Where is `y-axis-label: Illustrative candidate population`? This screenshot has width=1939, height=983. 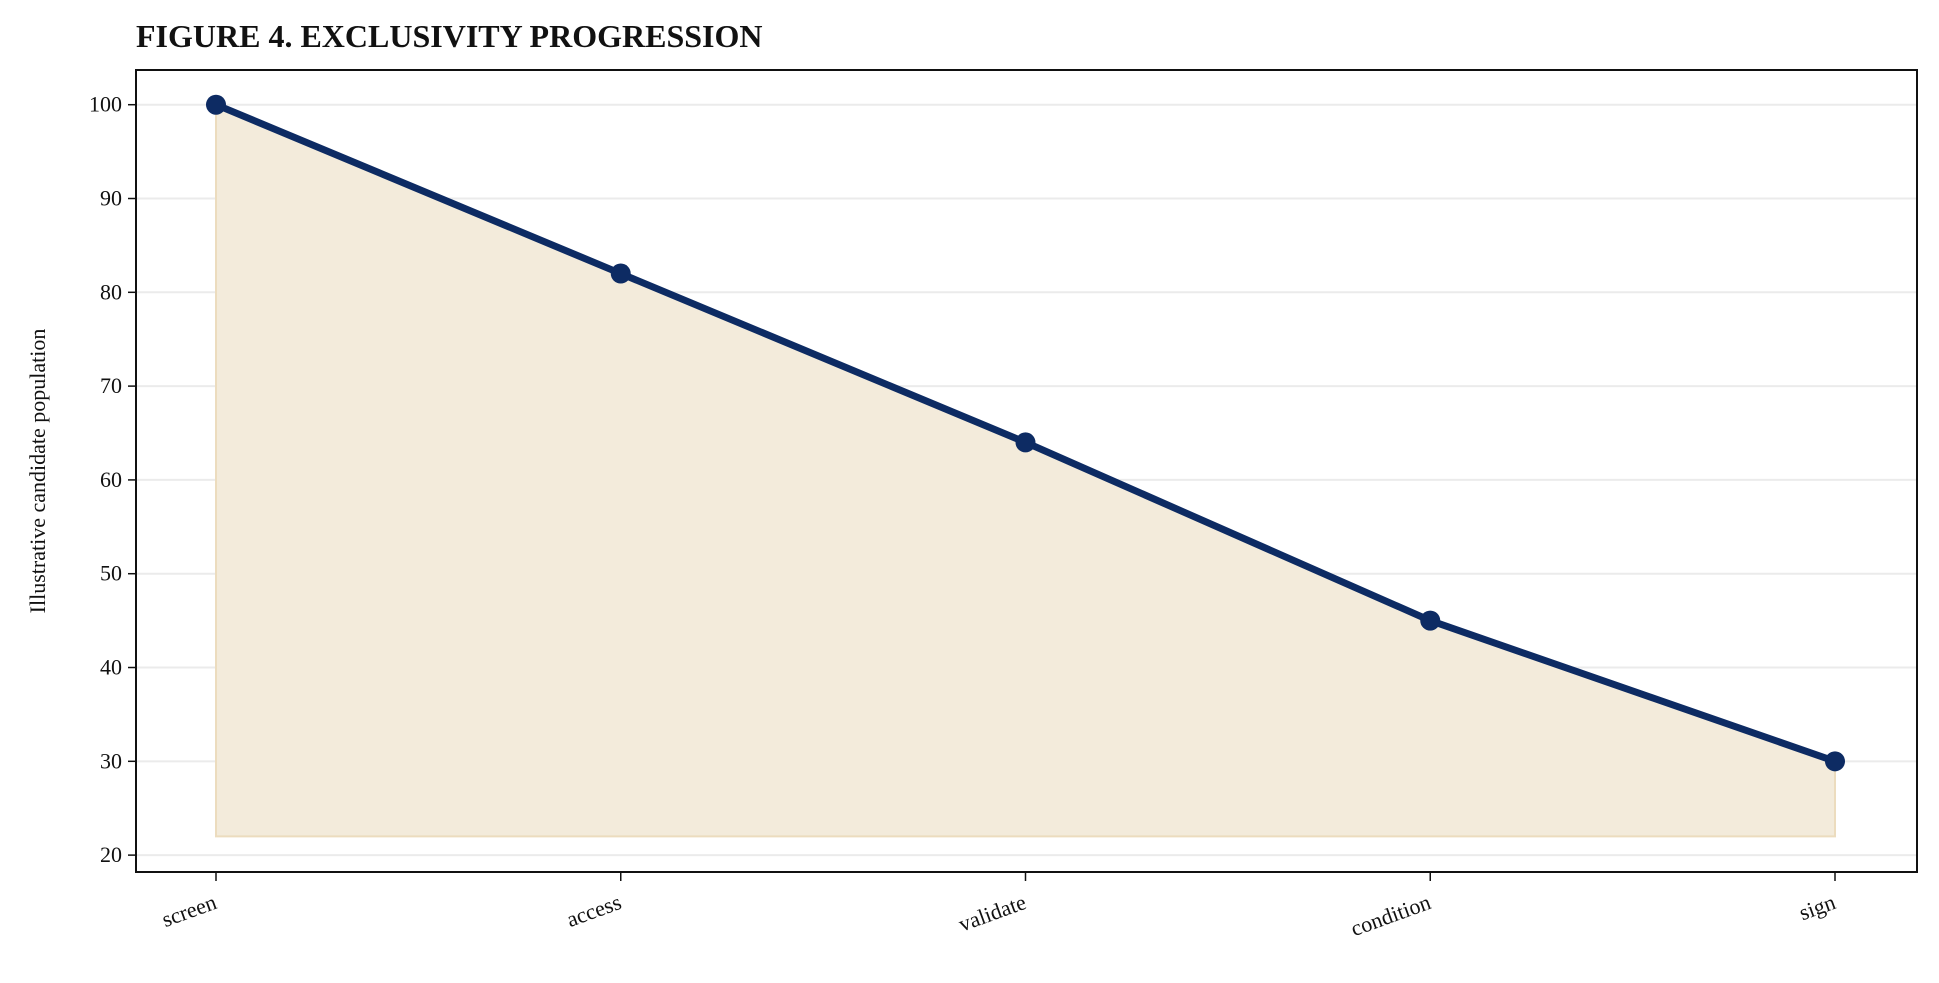 y-axis-label: Illustrative candidate population is located at coordinates (37, 471).